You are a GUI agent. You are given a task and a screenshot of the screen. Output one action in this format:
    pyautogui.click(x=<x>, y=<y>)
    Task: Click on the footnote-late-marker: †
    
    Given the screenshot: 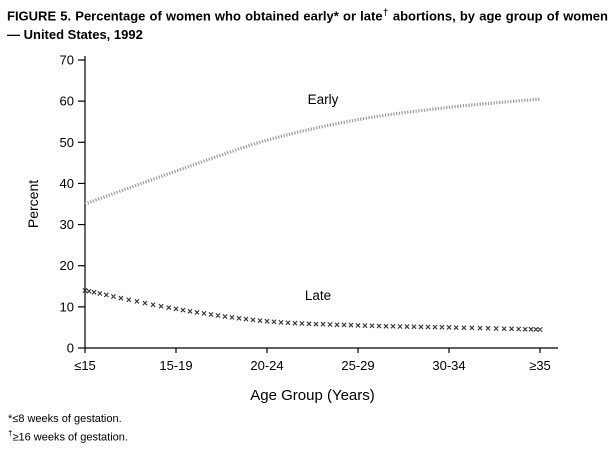 What is the action you would take?
    pyautogui.click(x=10, y=433)
    